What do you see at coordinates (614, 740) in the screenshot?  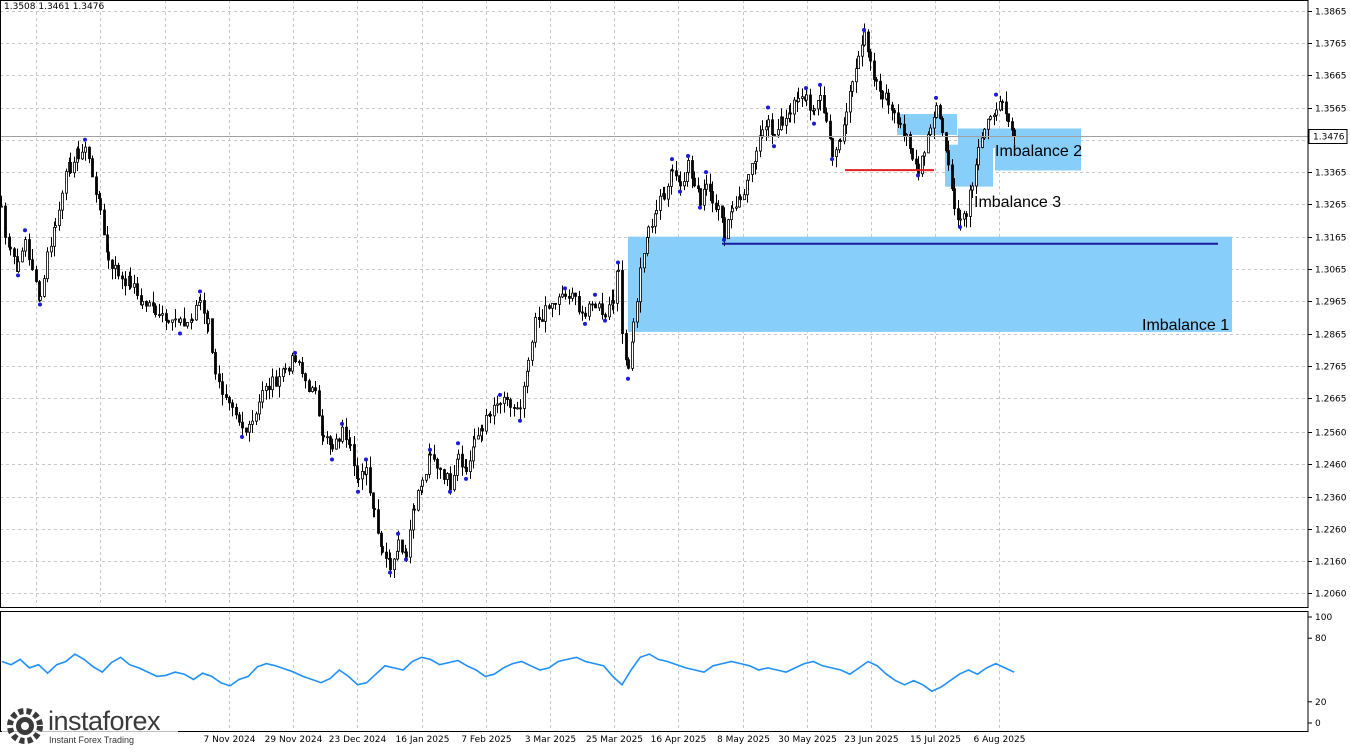 I see `x-tick-label: 25 Mar 2025` at bounding box center [614, 740].